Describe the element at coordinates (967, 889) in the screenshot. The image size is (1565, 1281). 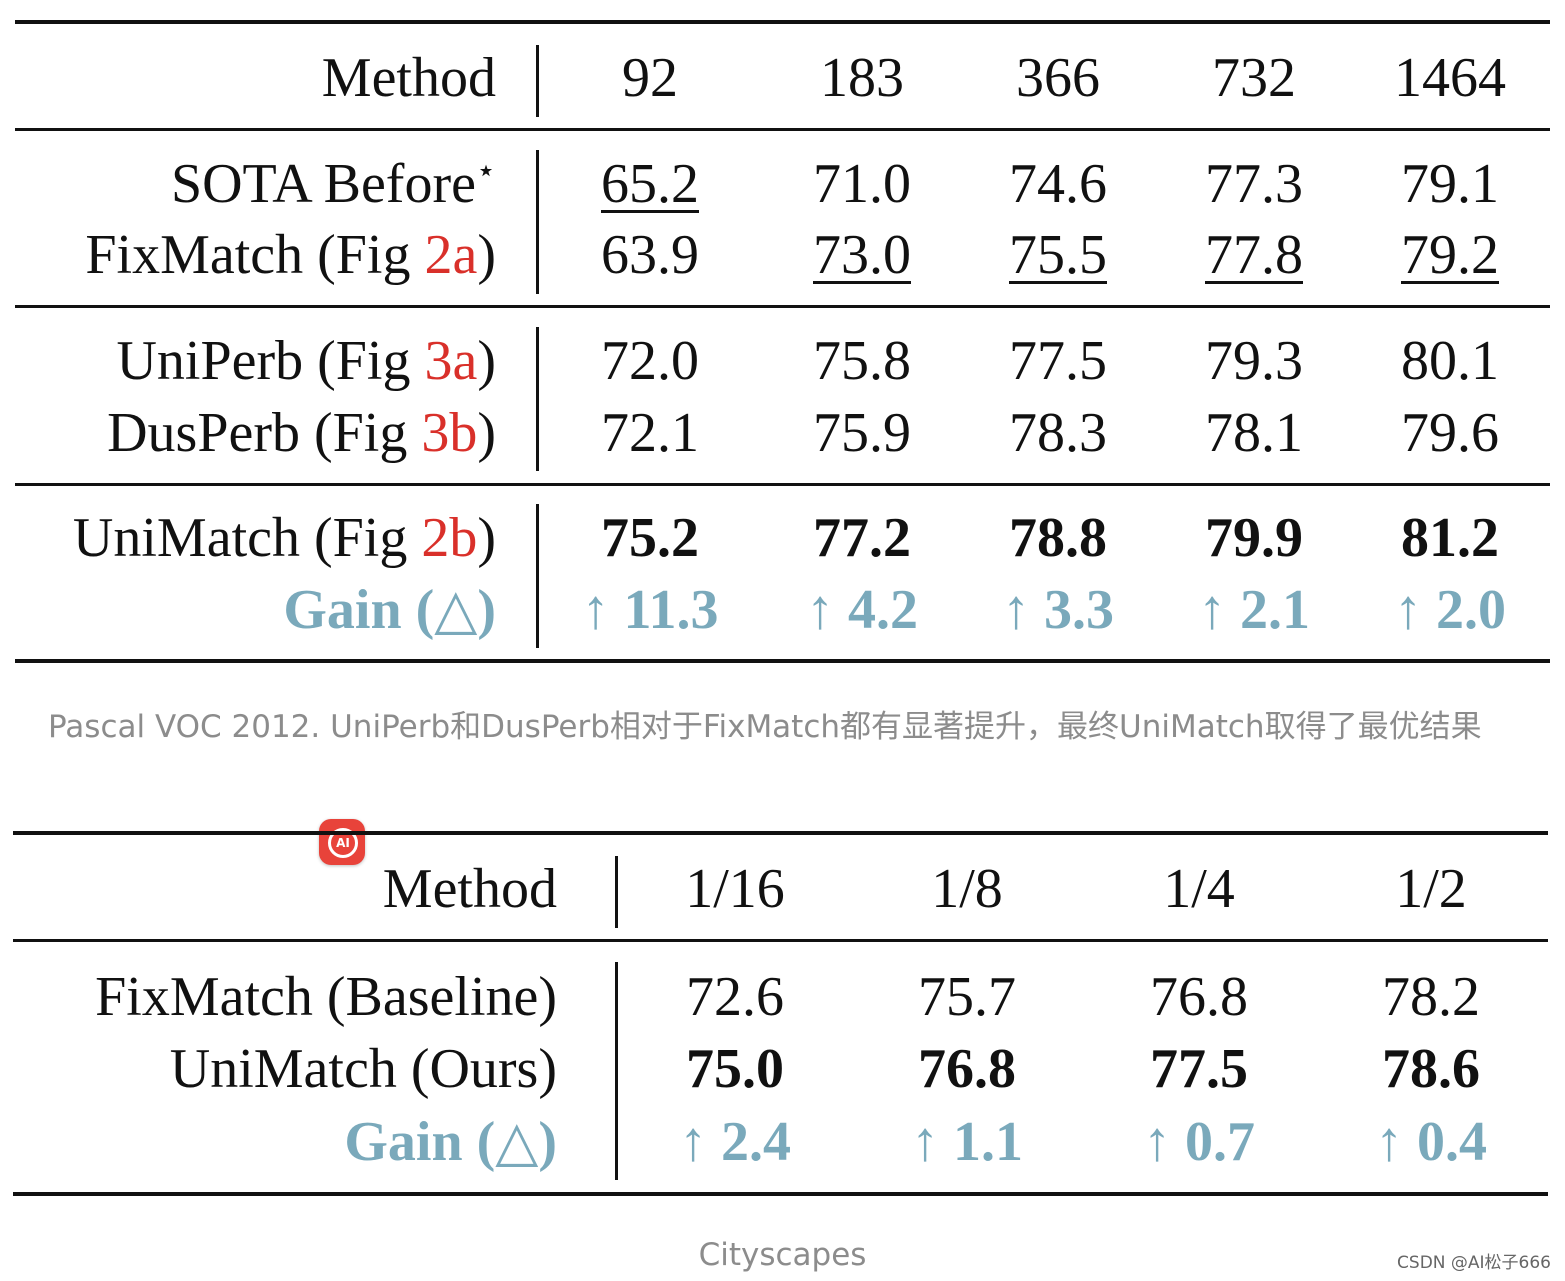
I see `header-col: 1/8` at that location.